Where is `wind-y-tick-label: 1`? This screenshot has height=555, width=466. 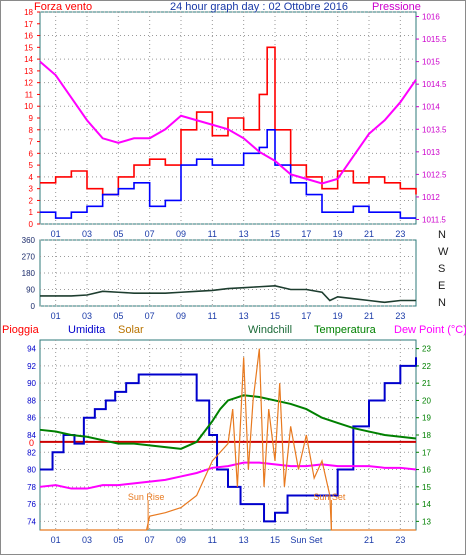
wind-y-tick-label: 1 is located at coordinates (31, 212).